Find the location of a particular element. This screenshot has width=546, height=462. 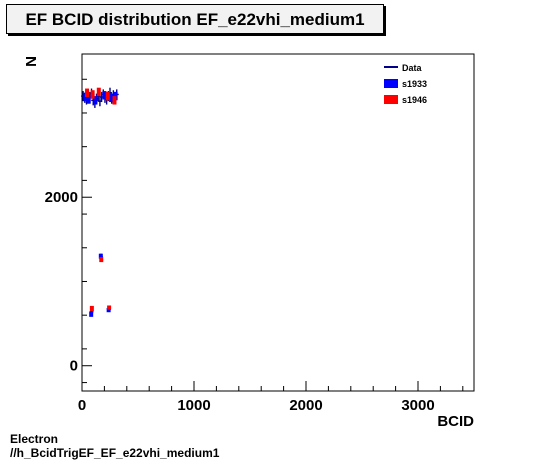

footer-caption-electron: Electron is located at coordinates (34, 439).